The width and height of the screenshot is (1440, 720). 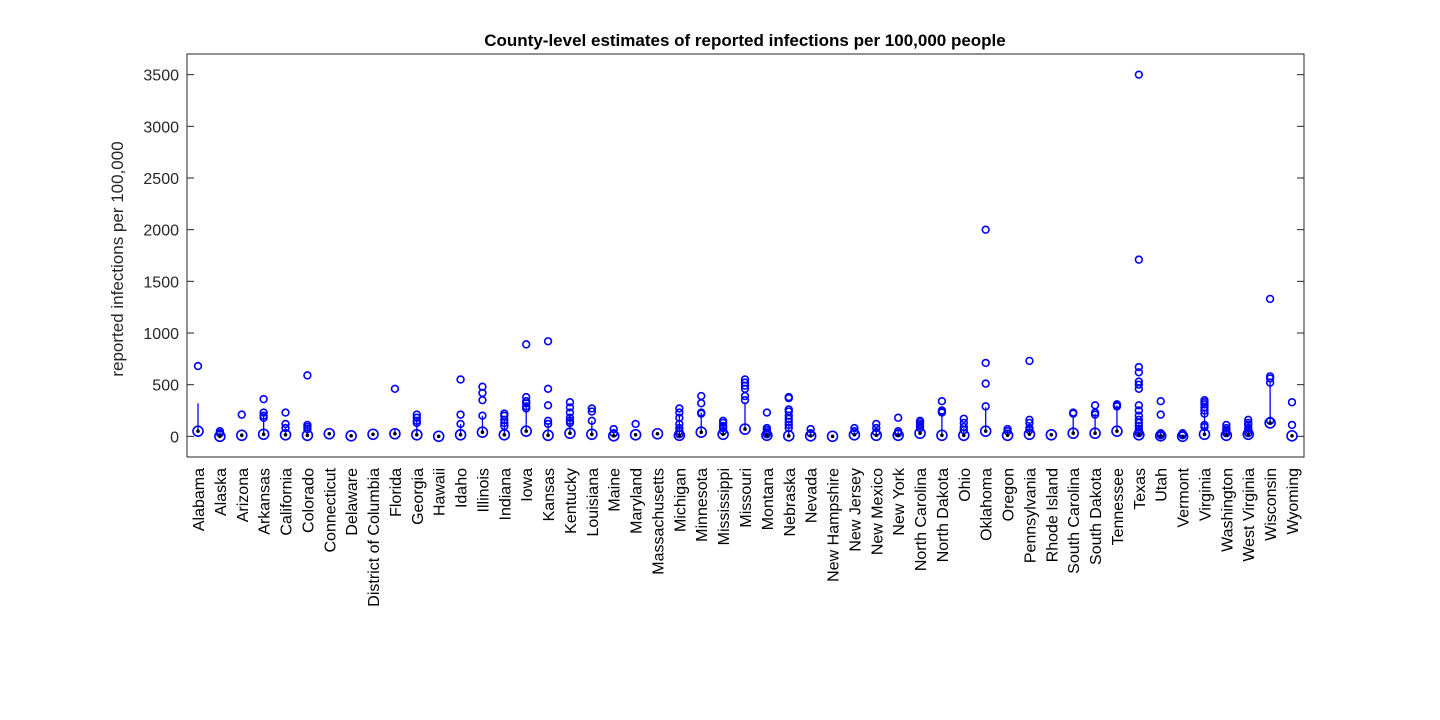 What do you see at coordinates (1030, 515) in the screenshot?
I see `x-category-label: Pennsylvania` at bounding box center [1030, 515].